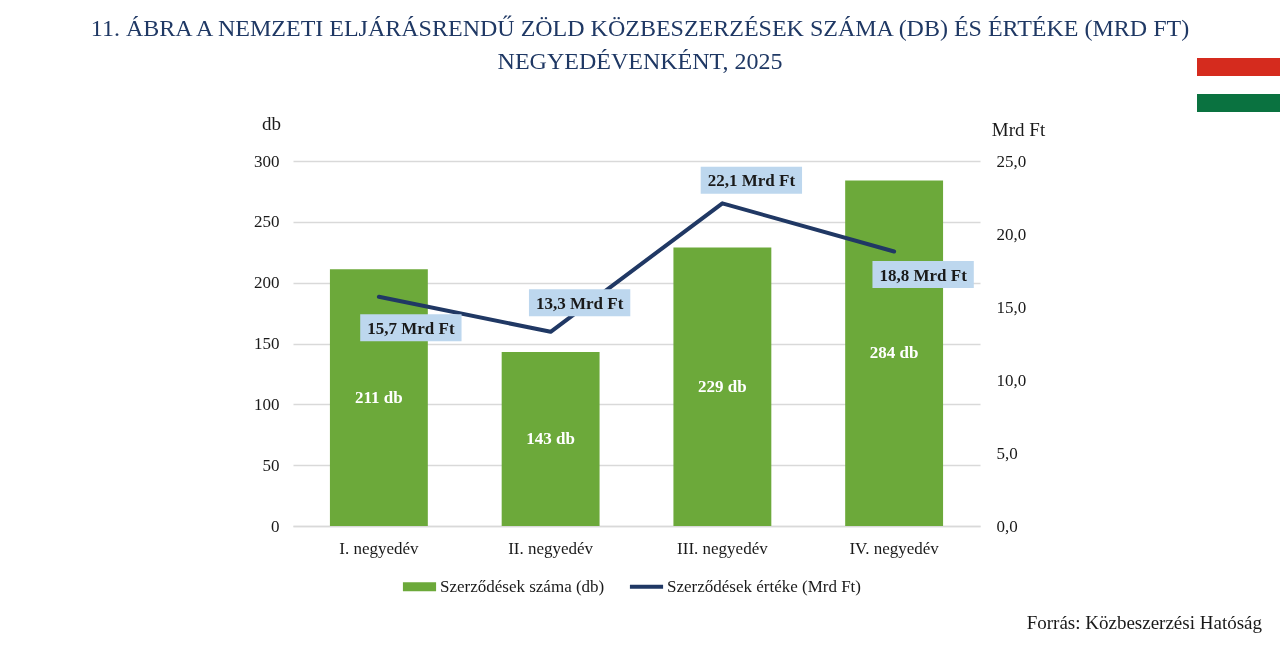 The image size is (1280, 645). Describe the element at coordinates (923, 275) in the screenshot. I see `data-label: 18,8 Mrd Ft` at that location.